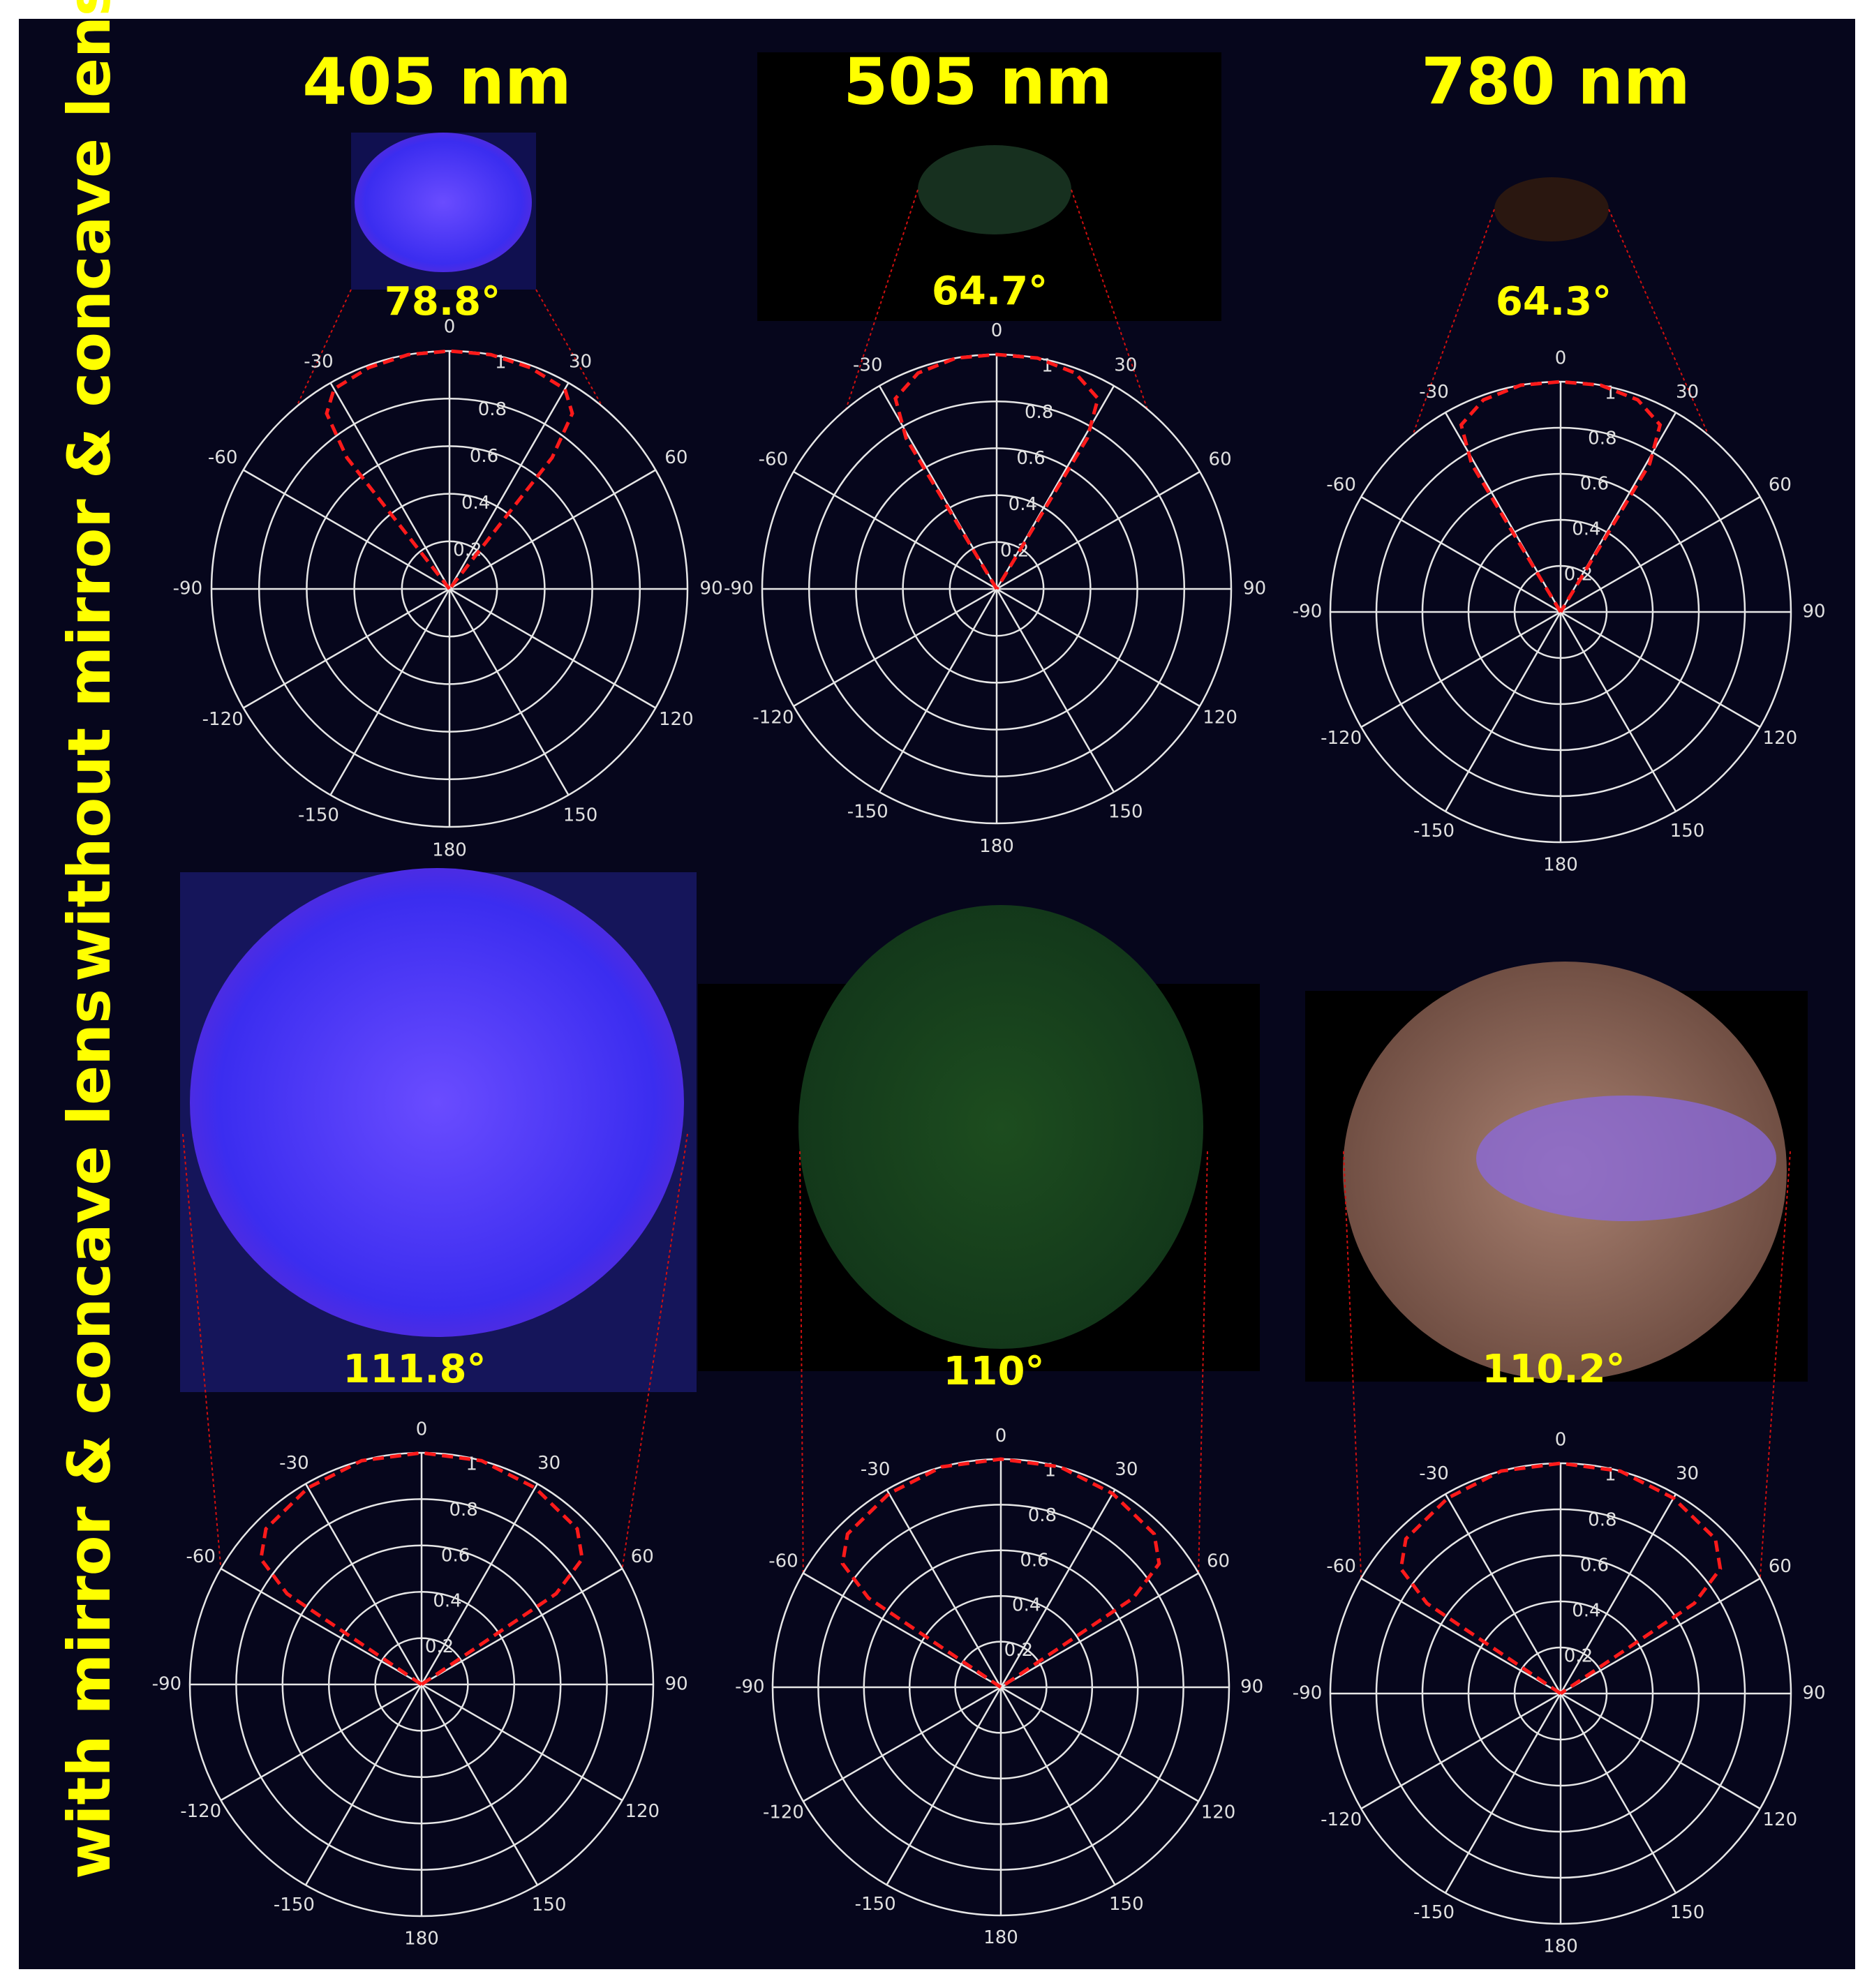 The width and height of the screenshot is (1874, 1988). What do you see at coordinates (437, 81) in the screenshot?
I see `column-title: 405 nm` at bounding box center [437, 81].